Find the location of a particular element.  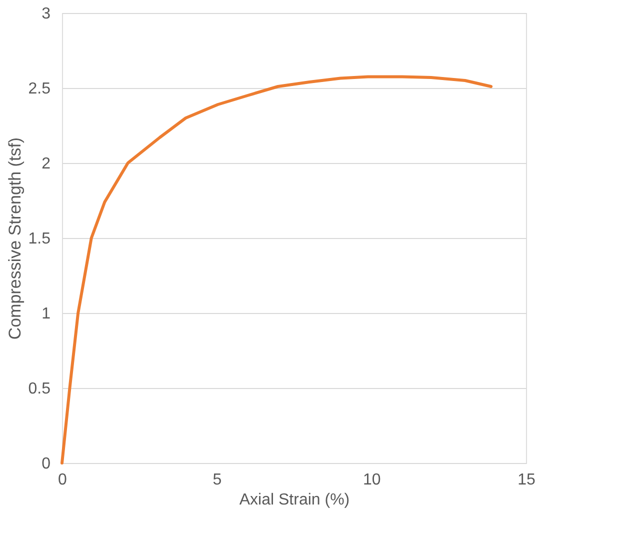

y-axis-title: Compressive Strength (tsf) is located at coordinates (14, 238).